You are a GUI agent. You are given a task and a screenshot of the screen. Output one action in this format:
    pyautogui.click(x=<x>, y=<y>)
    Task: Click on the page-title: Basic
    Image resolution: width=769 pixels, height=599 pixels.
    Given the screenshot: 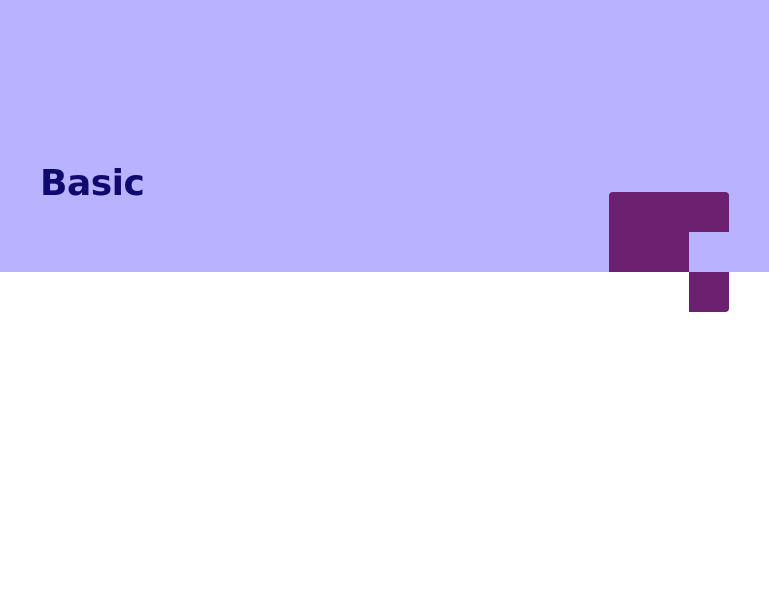 What is the action you would take?
    pyautogui.click(x=92, y=183)
    